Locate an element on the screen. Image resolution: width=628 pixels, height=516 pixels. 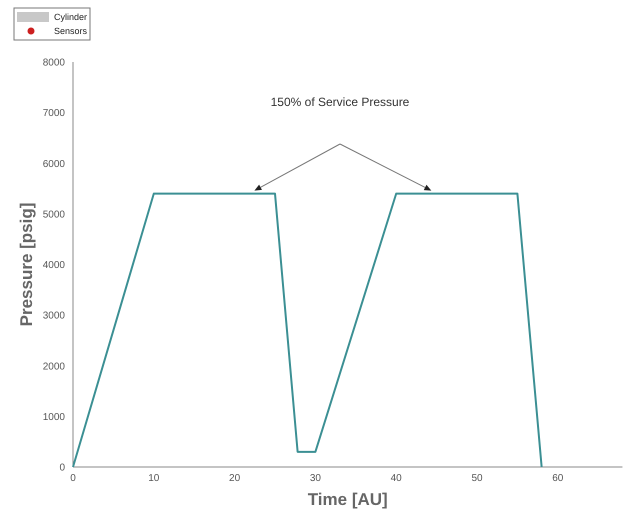
y-tick-label: 3000 is located at coordinates (54, 316).